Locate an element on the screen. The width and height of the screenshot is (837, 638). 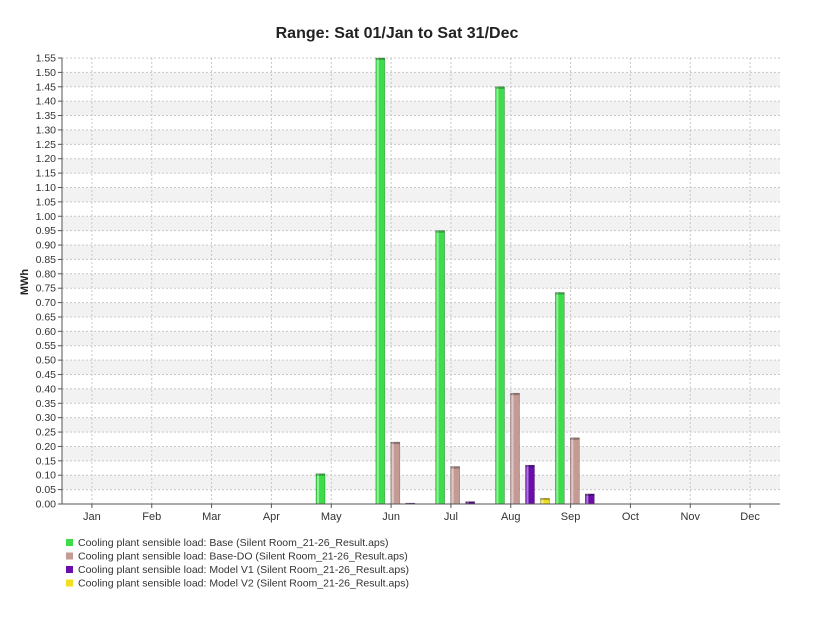
bar-1-aug is located at coordinates (500, 295).